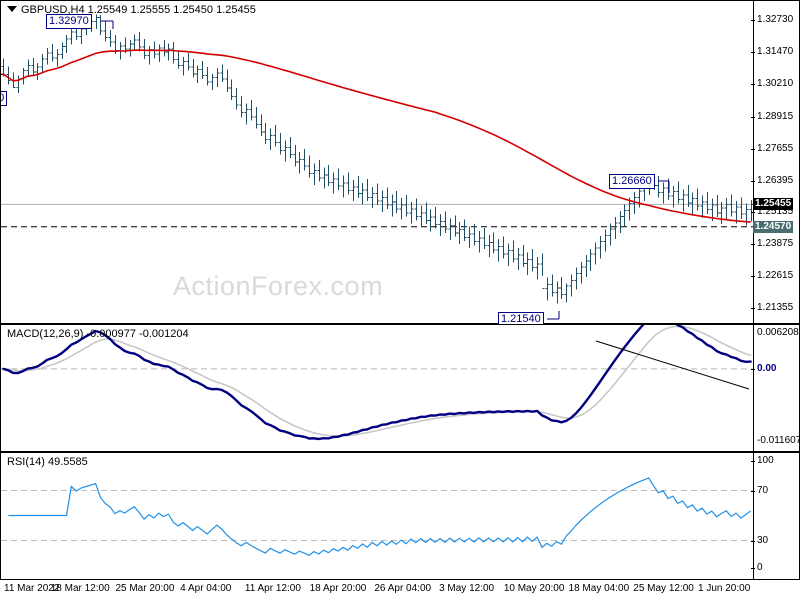 The image size is (800, 600). What do you see at coordinates (599, 588) in the screenshot?
I see `time-axis-label: 18 May 04:00` at bounding box center [599, 588].